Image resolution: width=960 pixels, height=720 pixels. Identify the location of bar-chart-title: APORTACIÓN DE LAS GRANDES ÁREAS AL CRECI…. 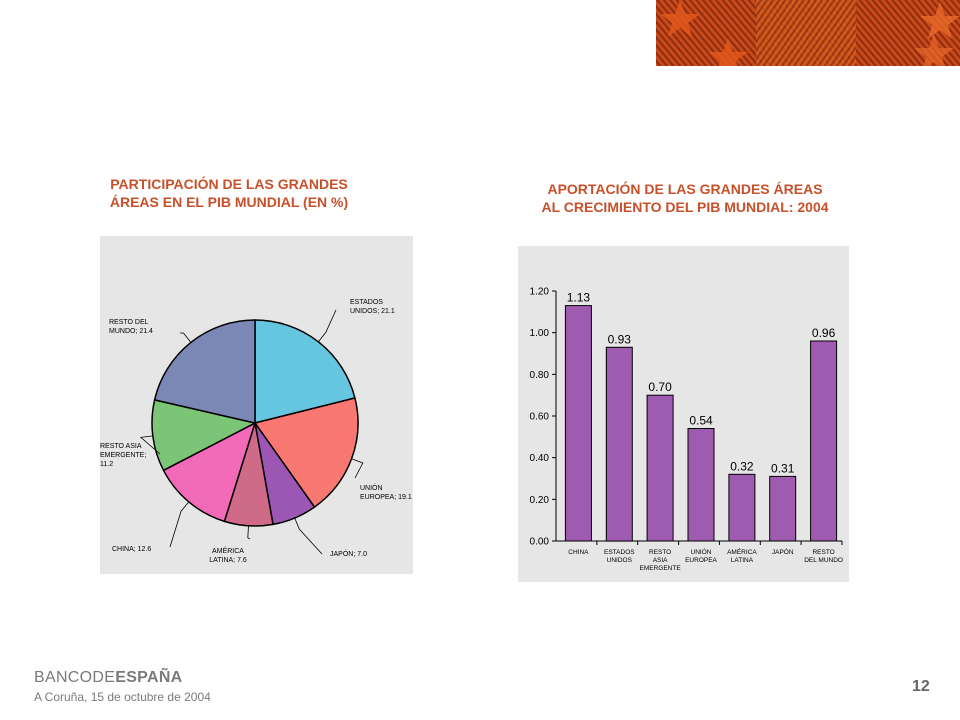
(685, 198).